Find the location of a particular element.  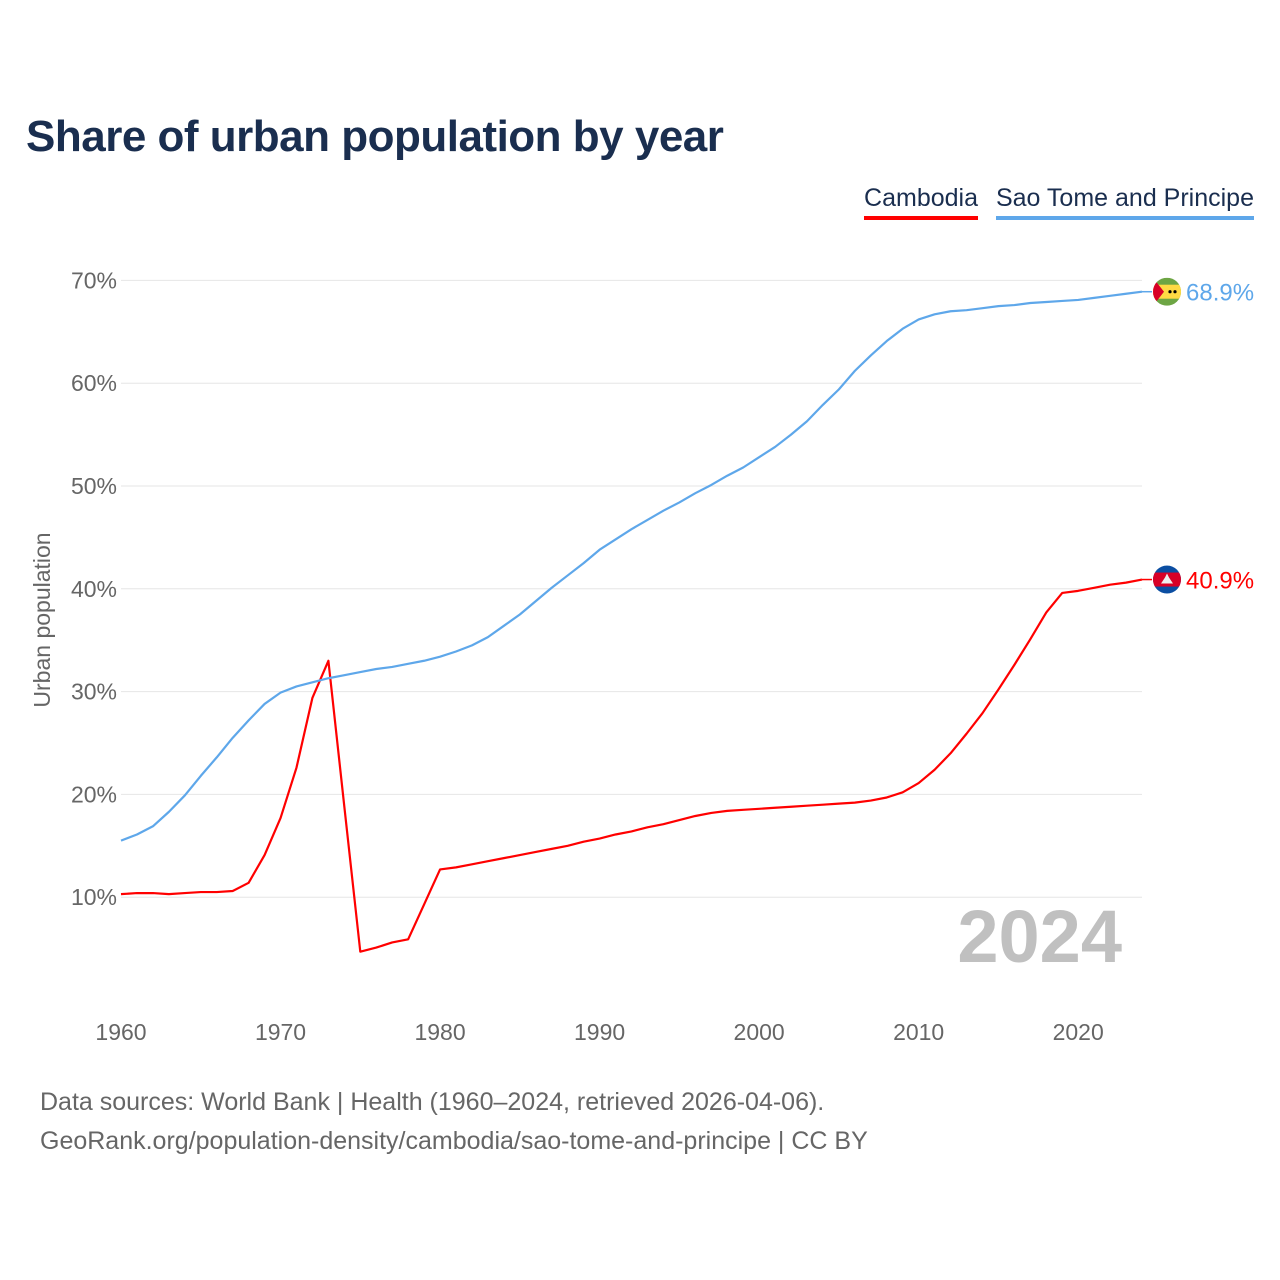

x-tick-label: 2010 is located at coordinates (918, 1032).